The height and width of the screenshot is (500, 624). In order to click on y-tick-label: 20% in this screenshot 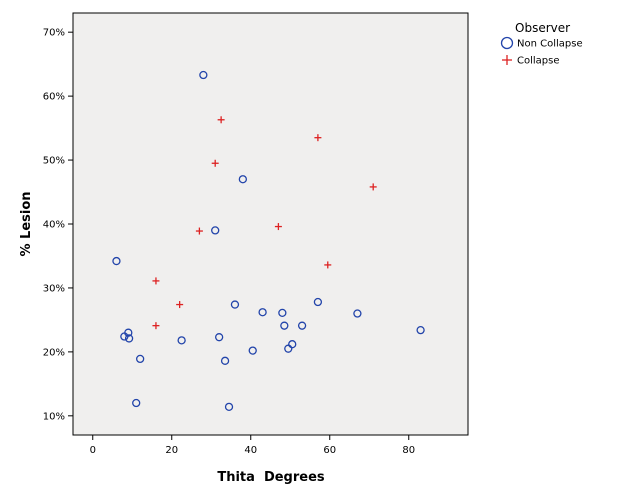, I will do `click(54, 352)`.